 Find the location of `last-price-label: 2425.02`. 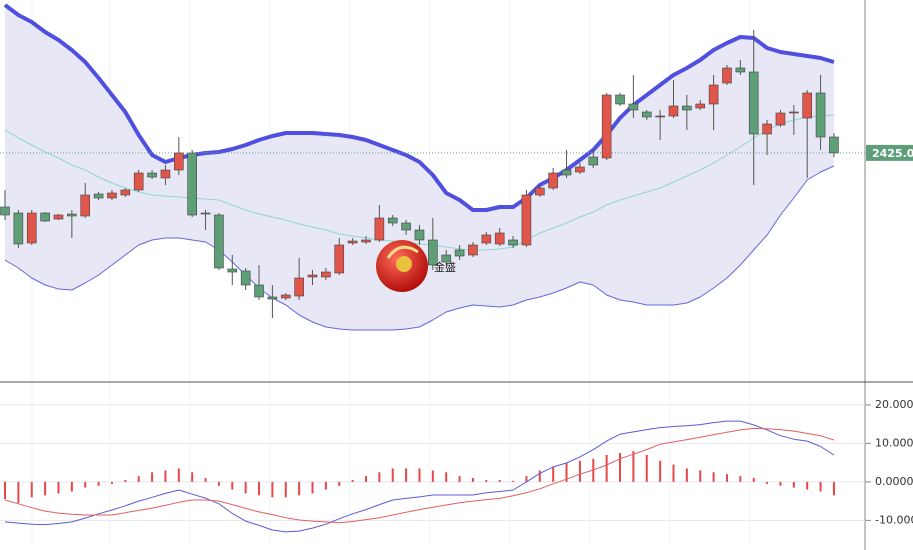

last-price-label: 2425.02 is located at coordinates (892, 153).